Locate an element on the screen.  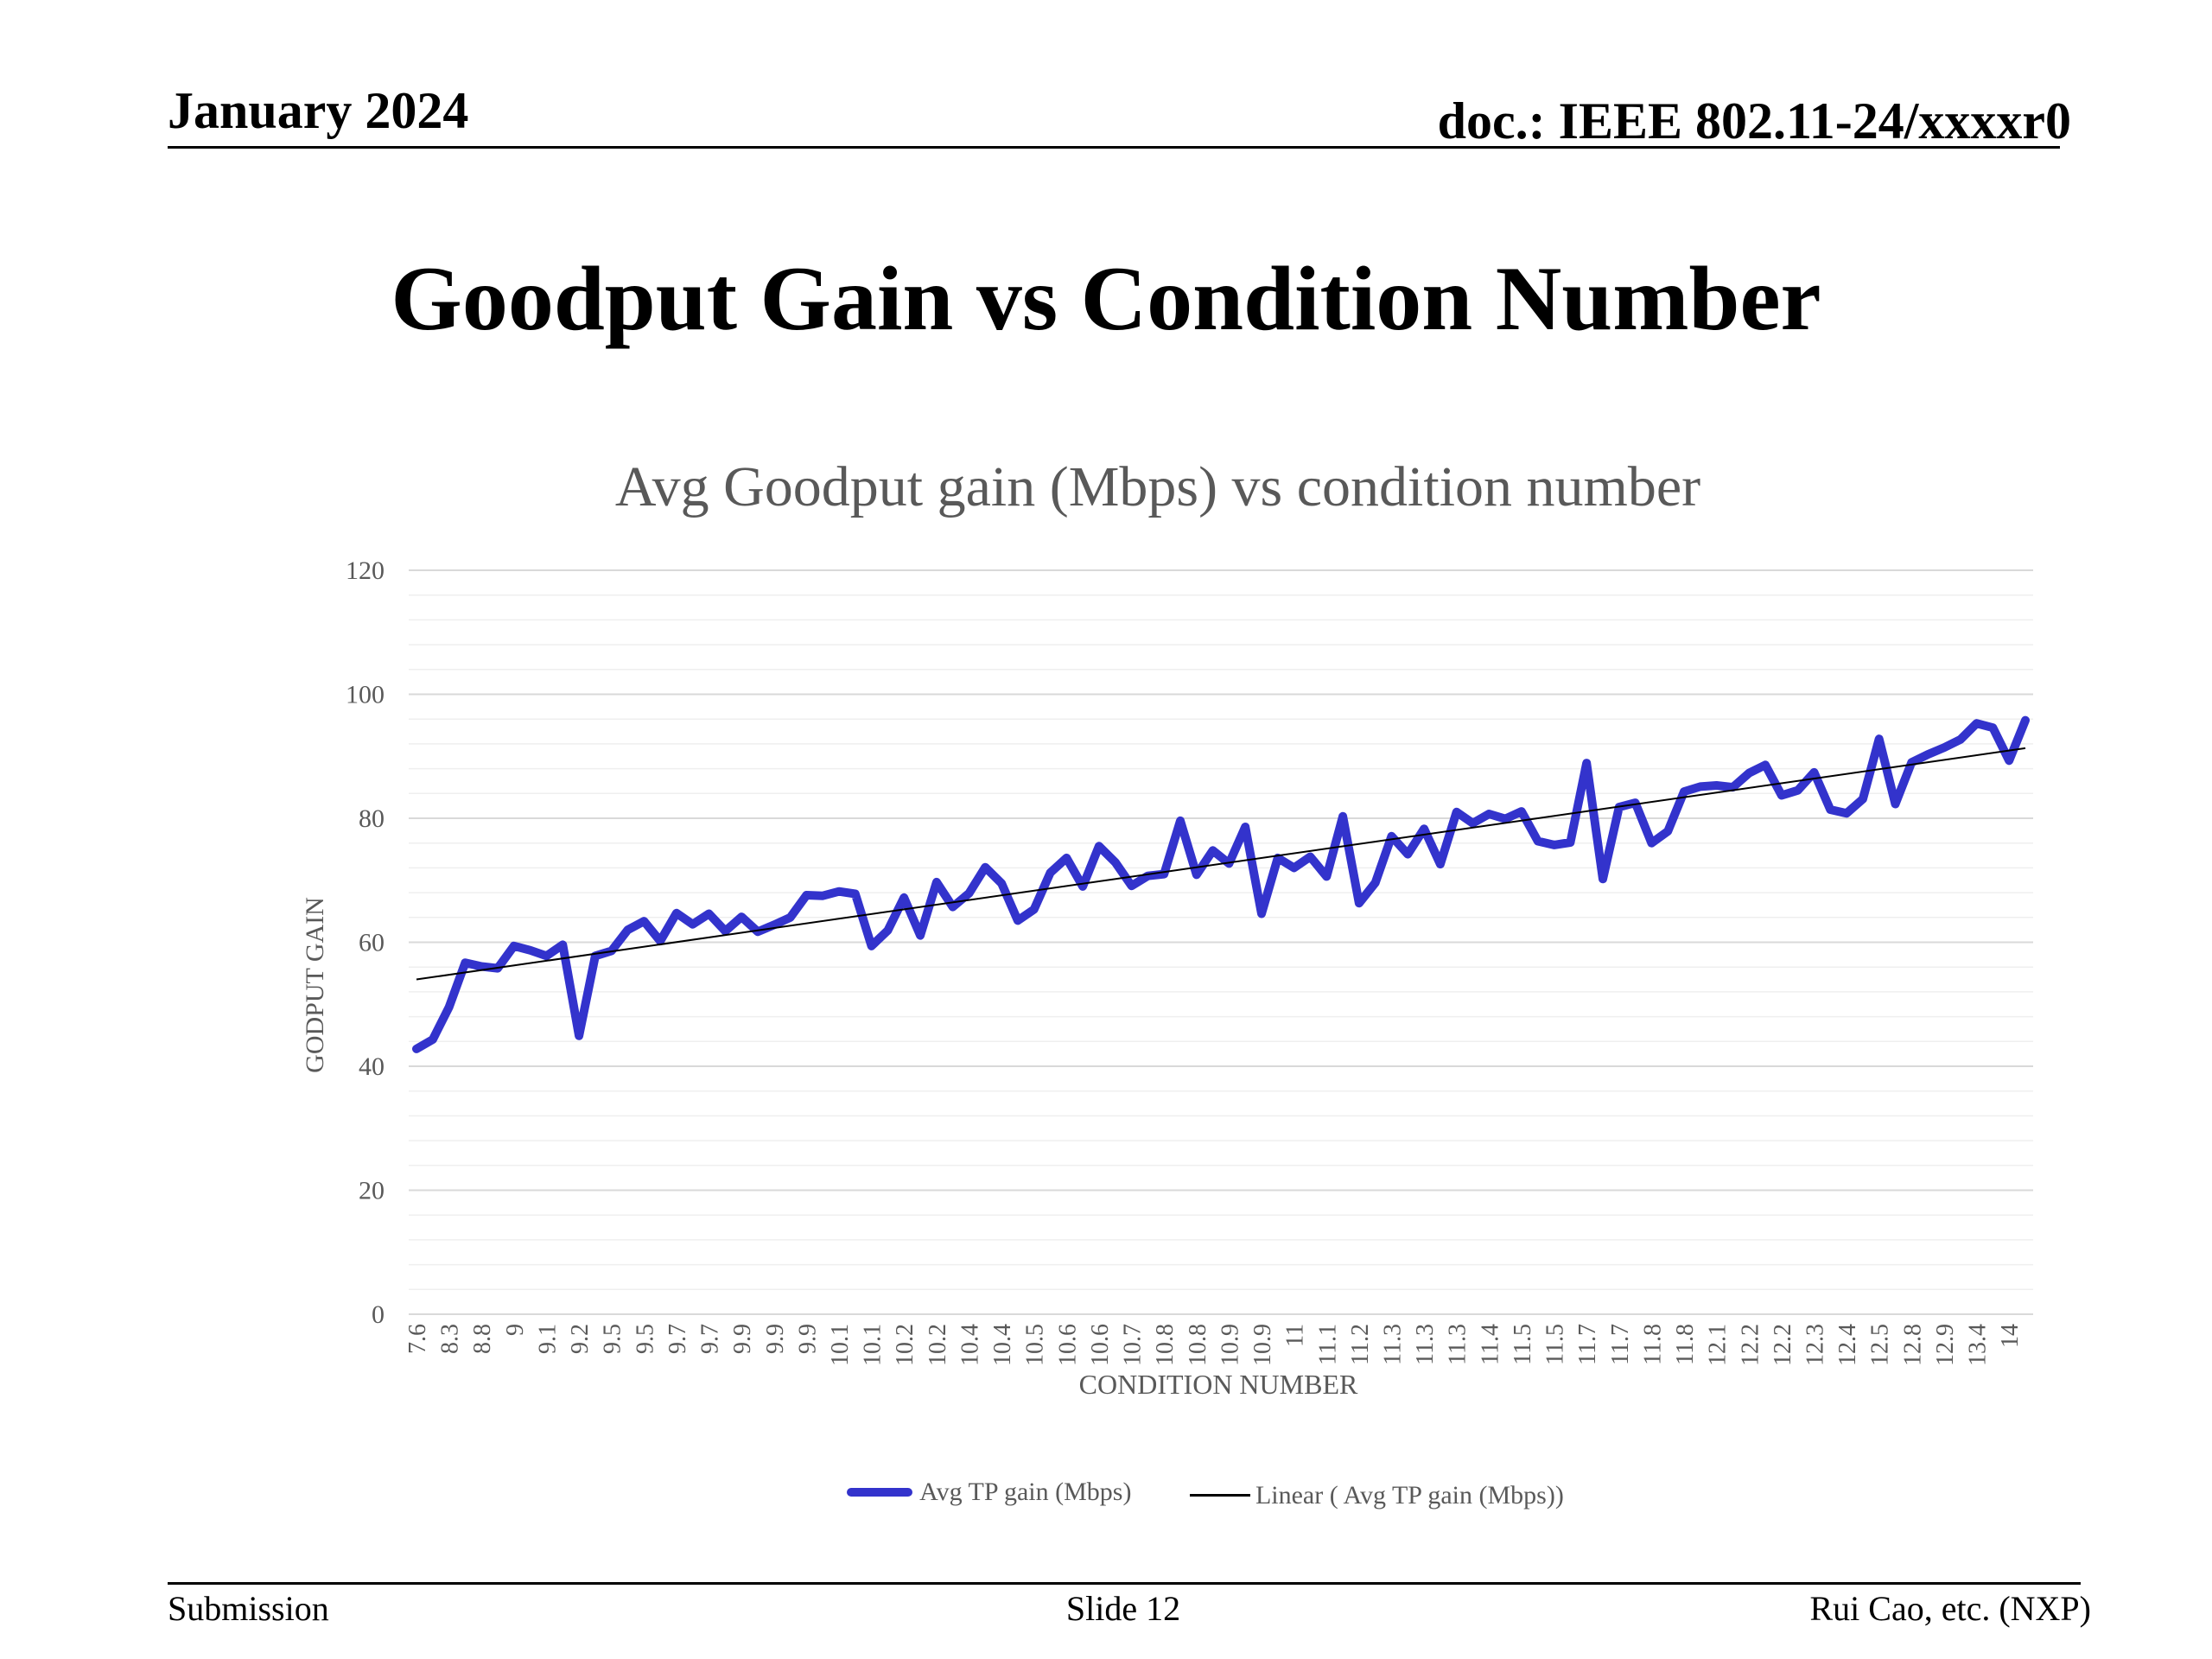
legend-swatch-trendline is located at coordinates (1219, 1495).